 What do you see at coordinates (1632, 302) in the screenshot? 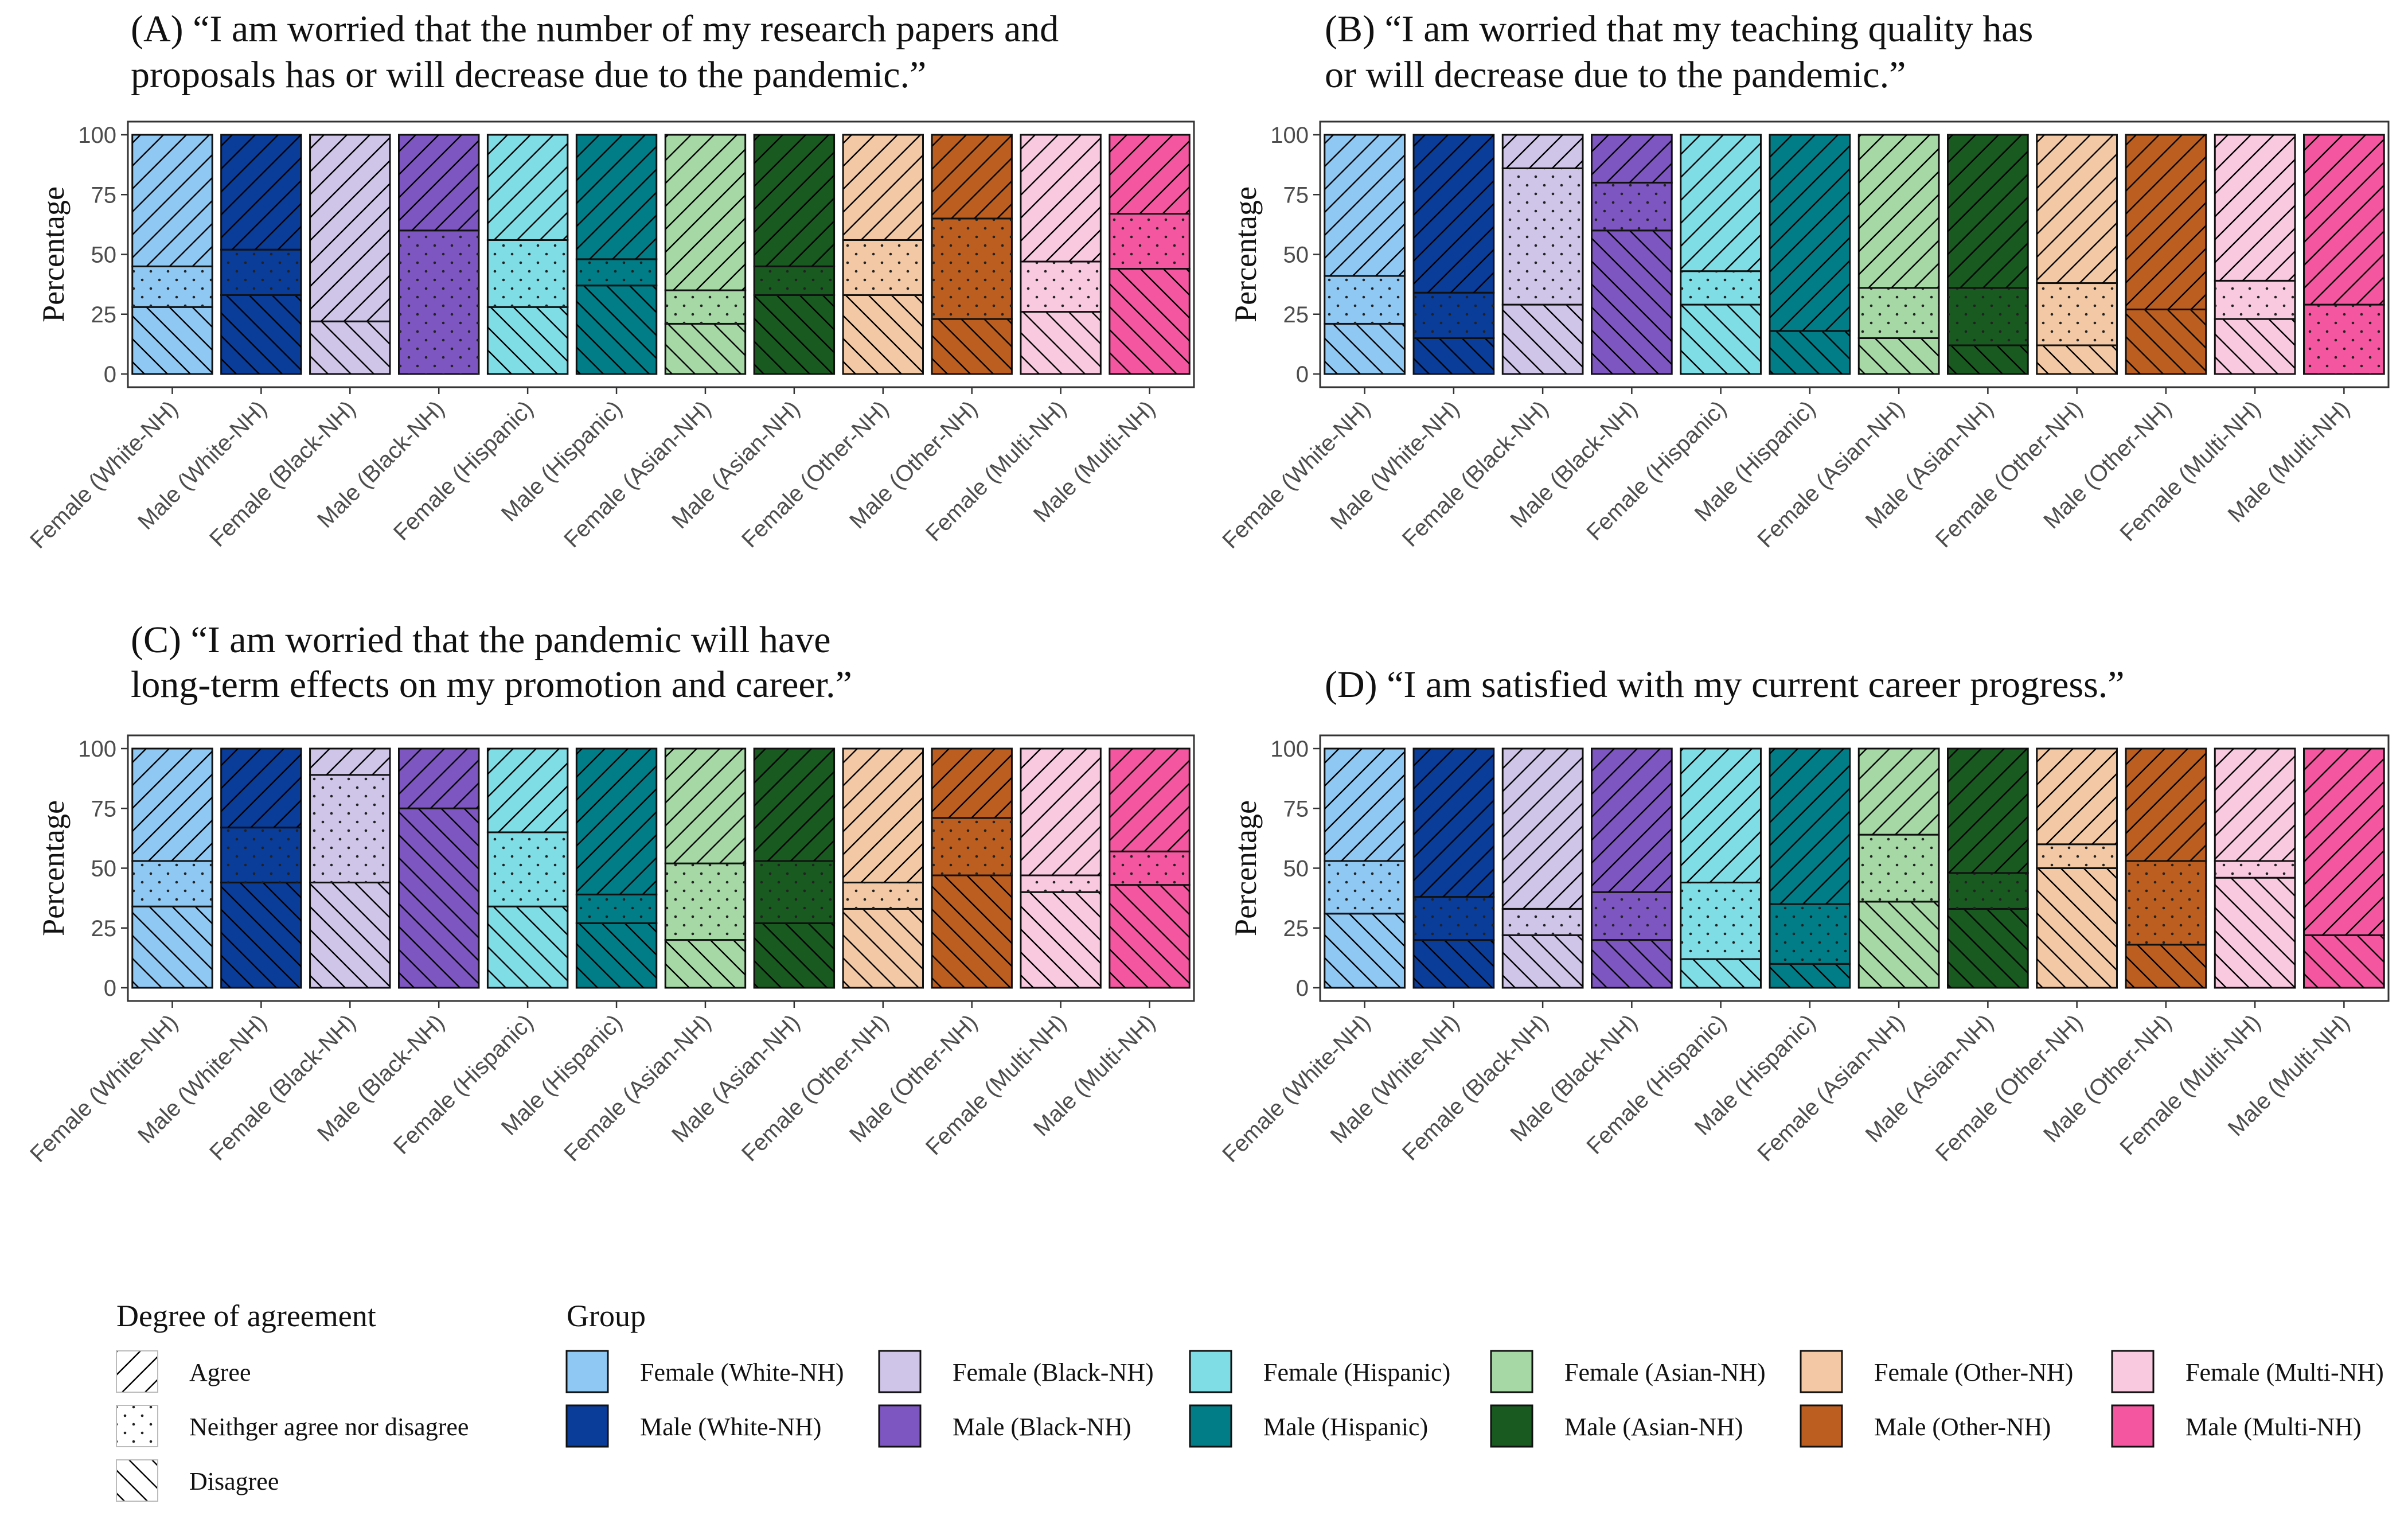
I see `panel-b-bar-4-disagree-pattern` at bounding box center [1632, 302].